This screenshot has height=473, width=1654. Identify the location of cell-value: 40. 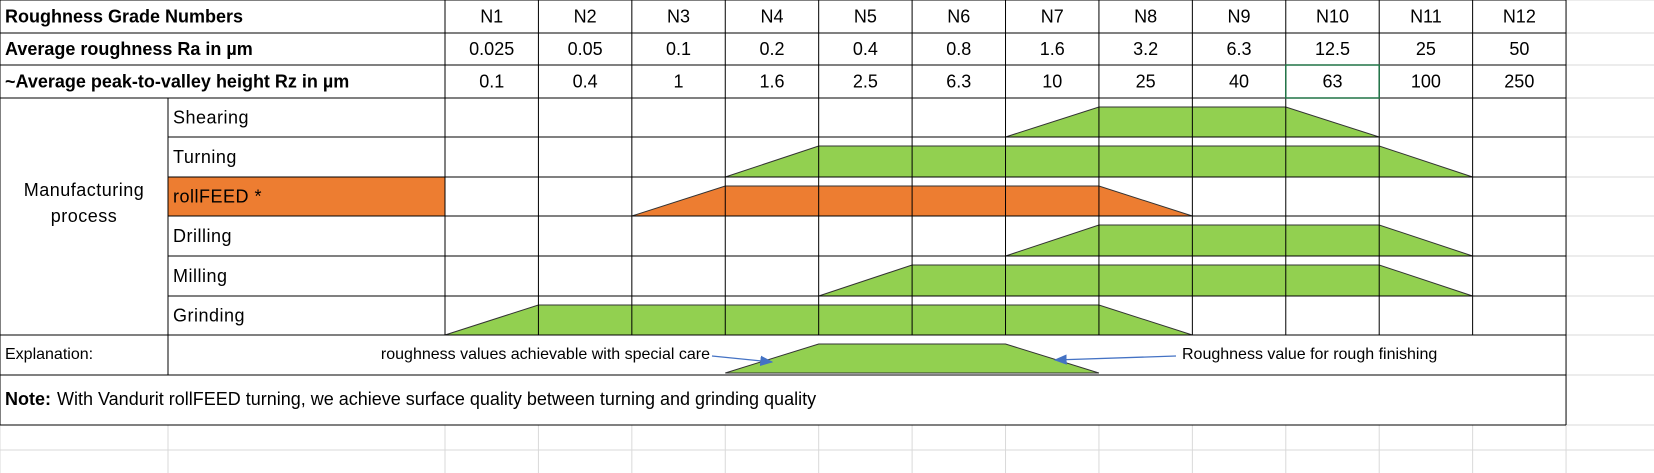
(1239, 81).